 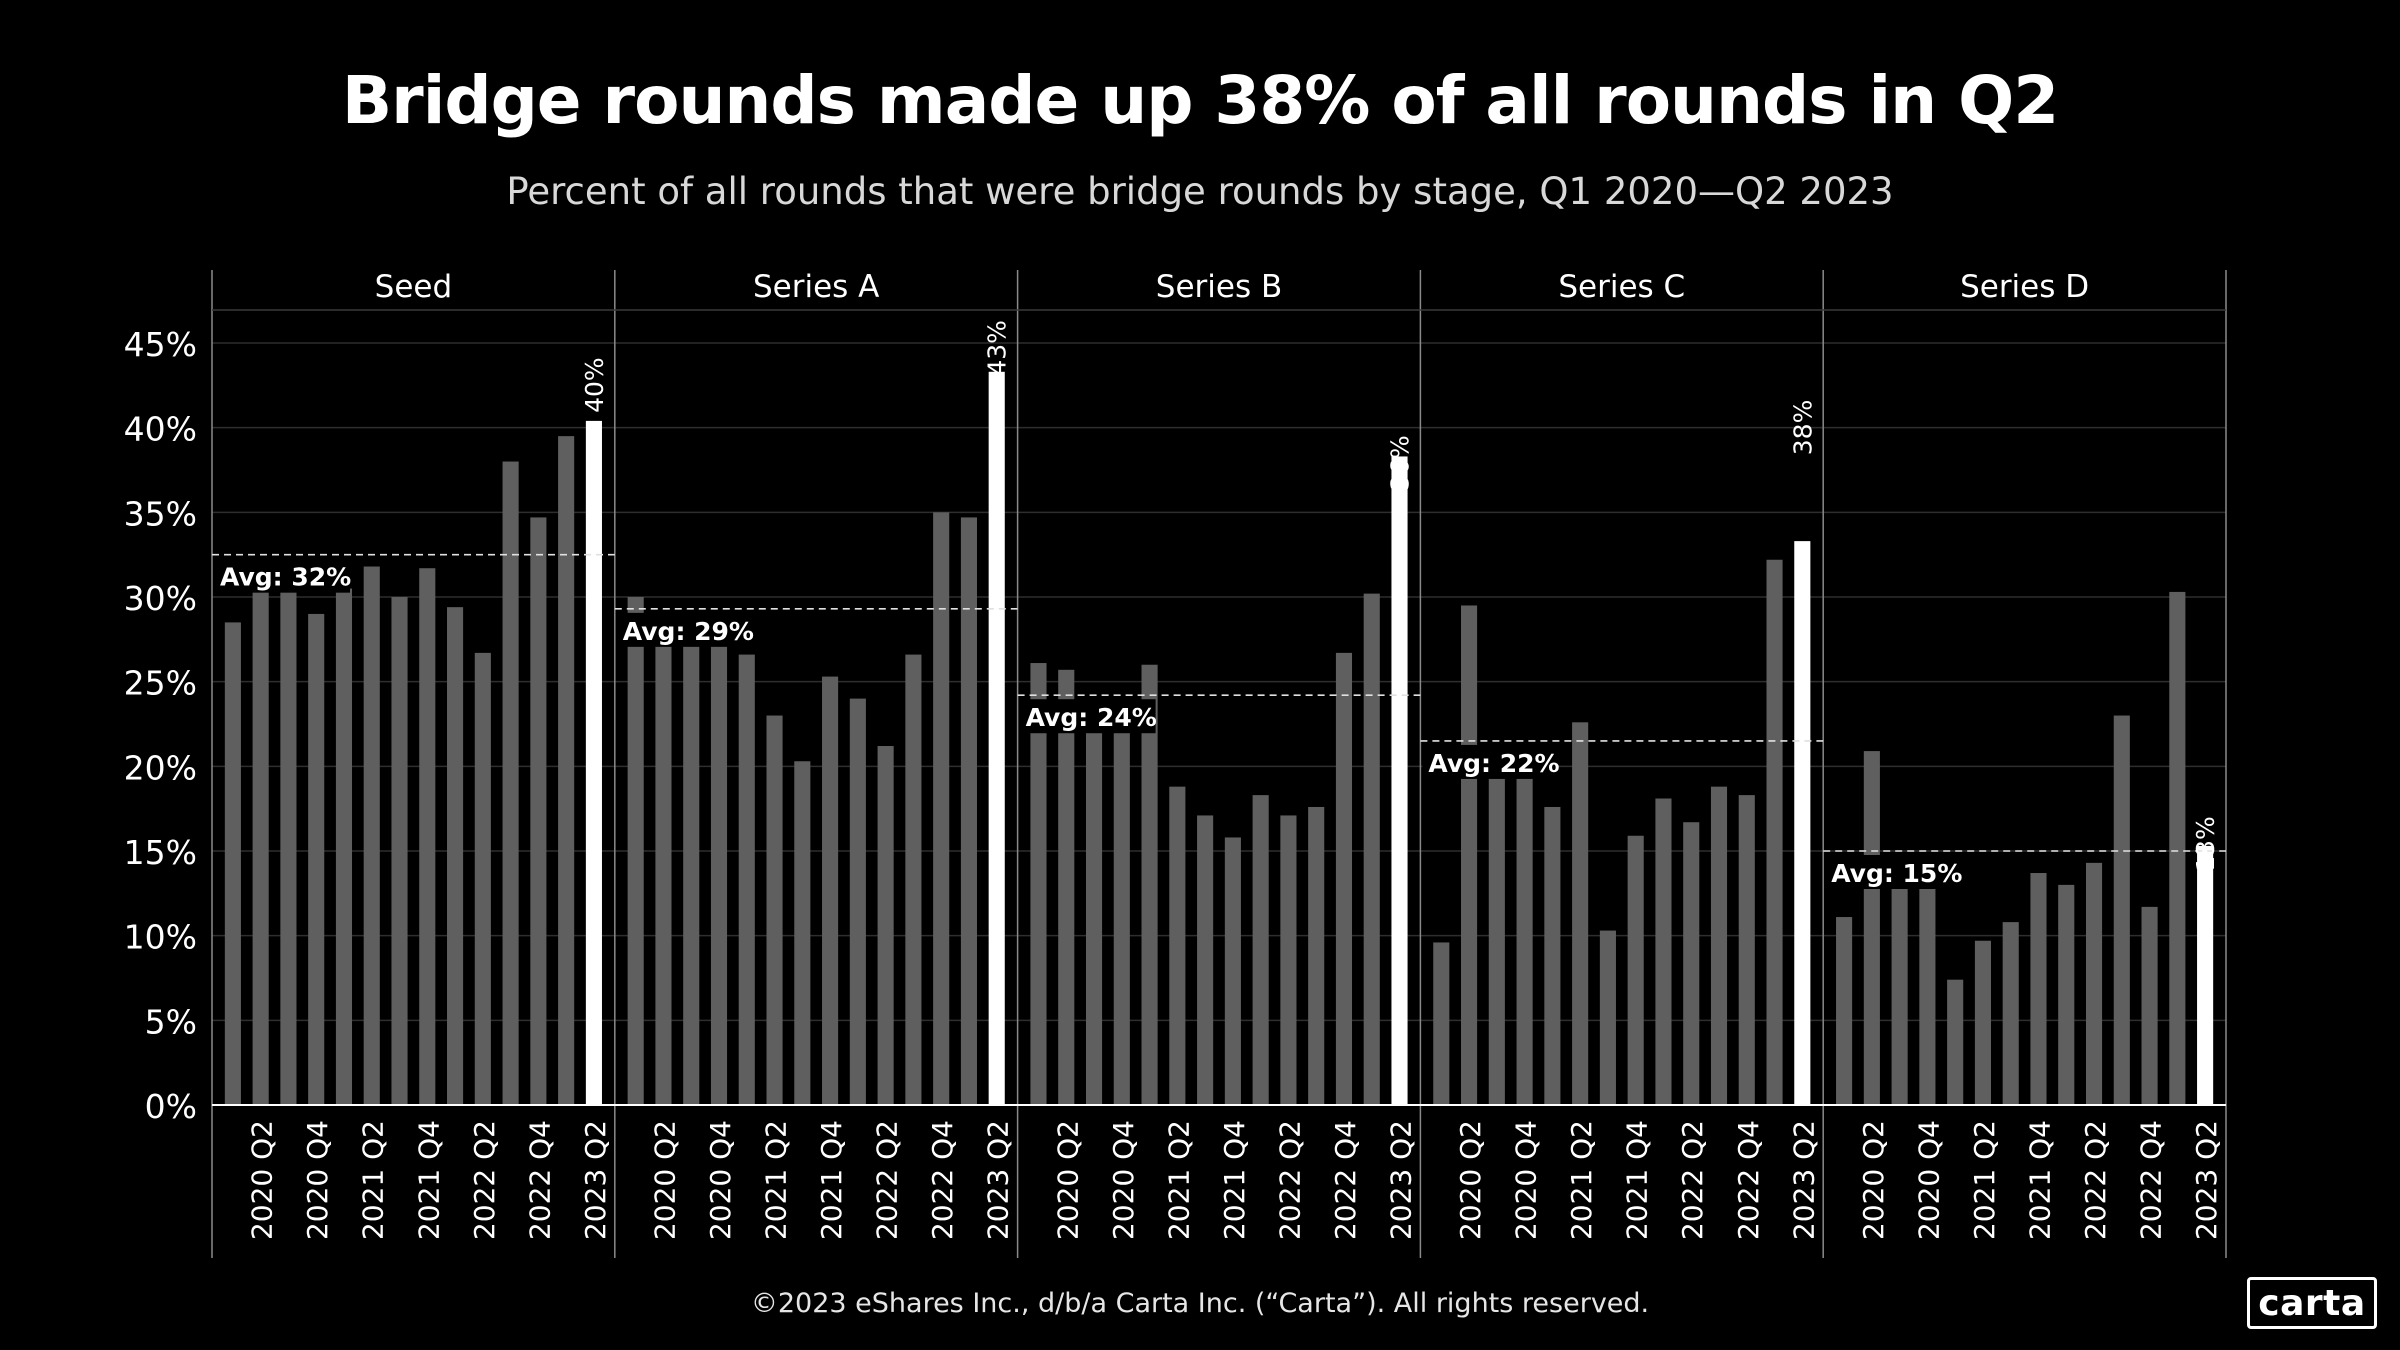 I want to click on y-tick-label: 5%, so click(x=171, y=1021).